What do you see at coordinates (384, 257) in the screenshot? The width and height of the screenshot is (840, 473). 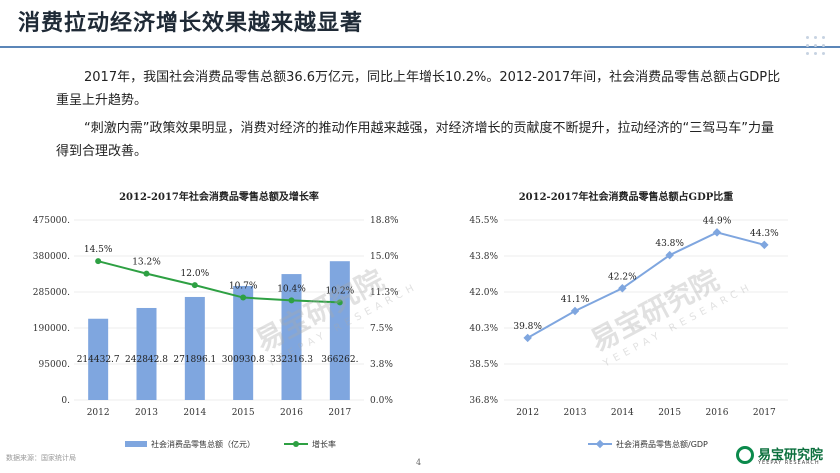 I see `y-right-tick-label: 15.0%` at bounding box center [384, 257].